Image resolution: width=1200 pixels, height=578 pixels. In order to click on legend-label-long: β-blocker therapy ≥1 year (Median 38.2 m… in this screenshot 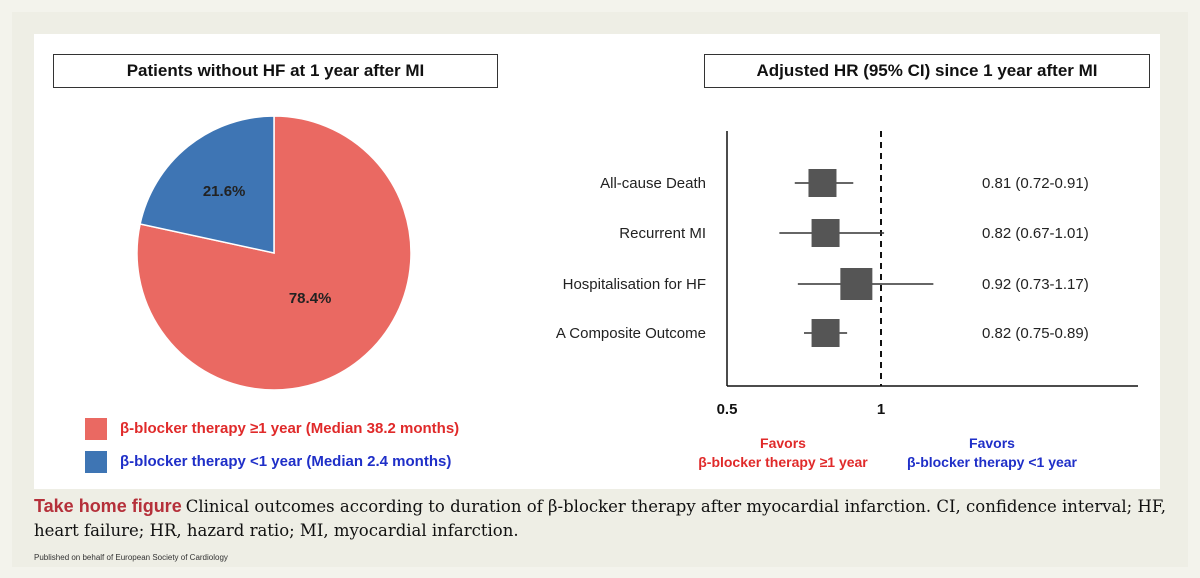, I will do `click(290, 428)`.